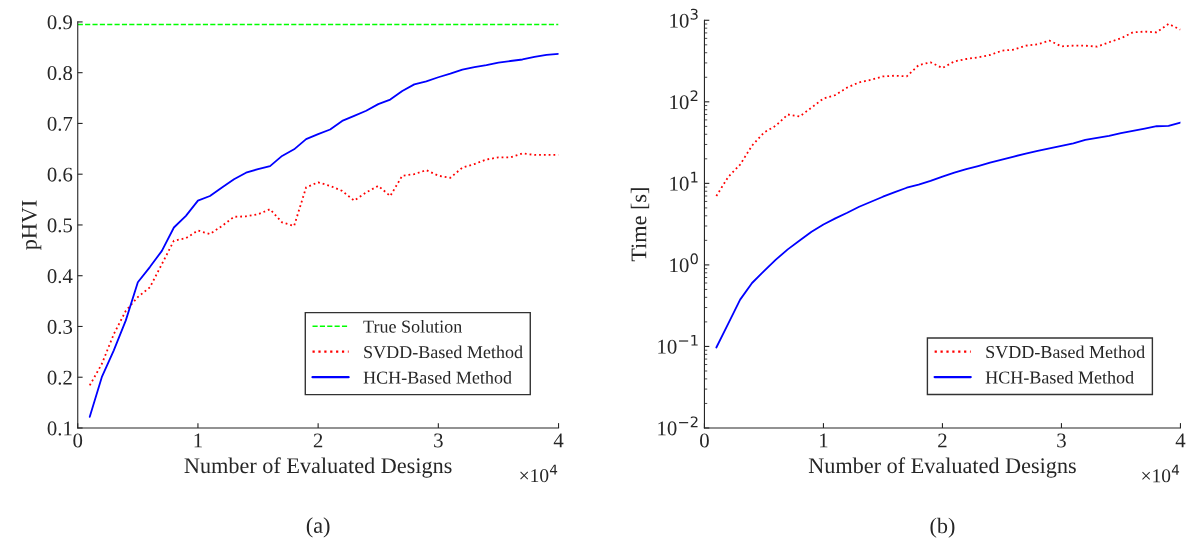  Describe the element at coordinates (59, 377) in the screenshot. I see `y-tick-label: 0.2` at that location.